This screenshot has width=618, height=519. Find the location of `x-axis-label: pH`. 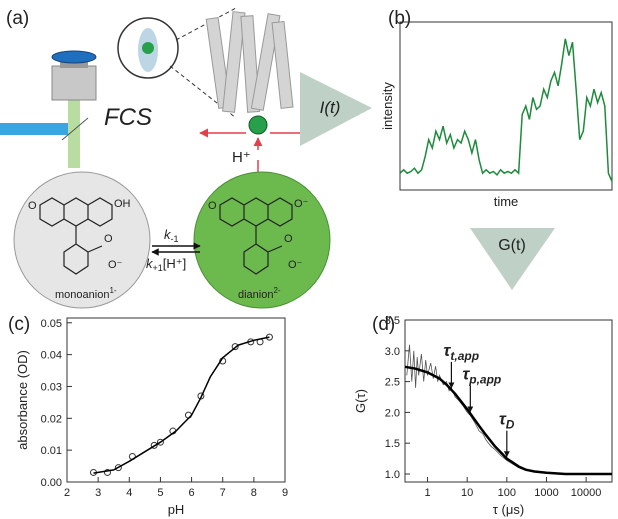

x-axis-label: pH is located at coordinates (176, 509).